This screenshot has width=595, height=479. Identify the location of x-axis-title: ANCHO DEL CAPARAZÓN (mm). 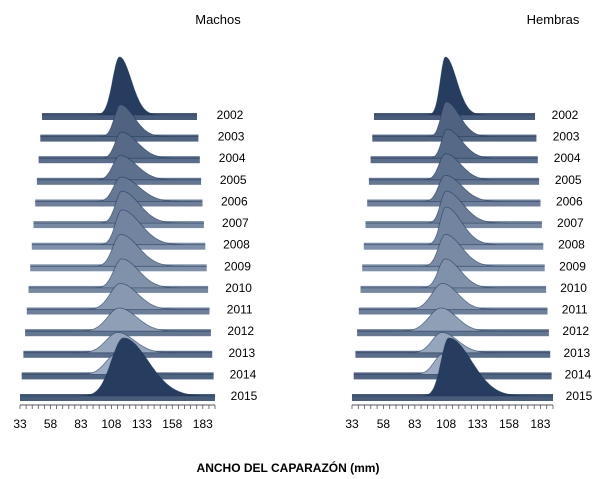
(288, 467).